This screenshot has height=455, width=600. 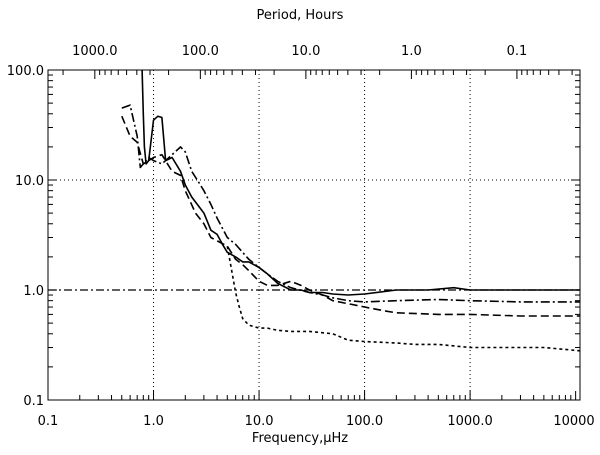 I want to click on x2-tick-label: 1.0, so click(x=411, y=51).